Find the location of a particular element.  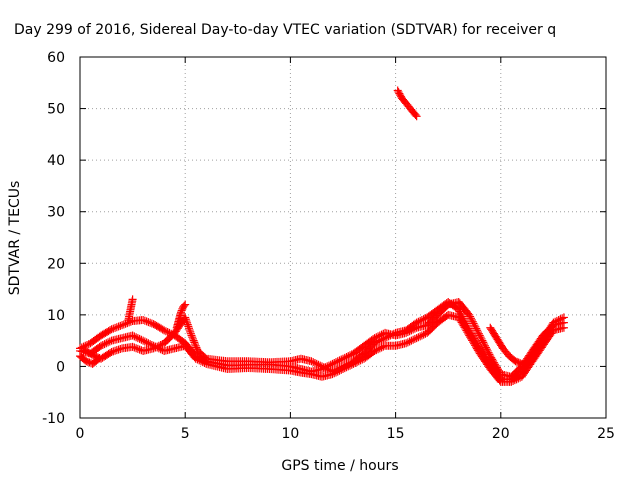

y-tick-label: 50 is located at coordinates (56, 110).